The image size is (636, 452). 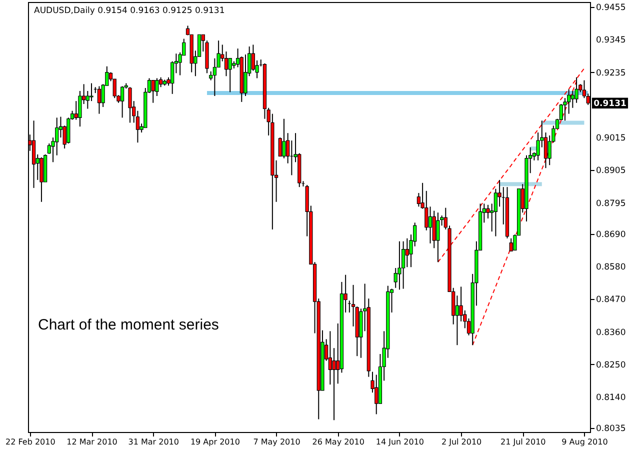 What do you see at coordinates (129, 11) in the screenshot?
I see `chart-title: AUDUSD,Daily 0.9154 0.9163 0.9125 0.9131` at bounding box center [129, 11].